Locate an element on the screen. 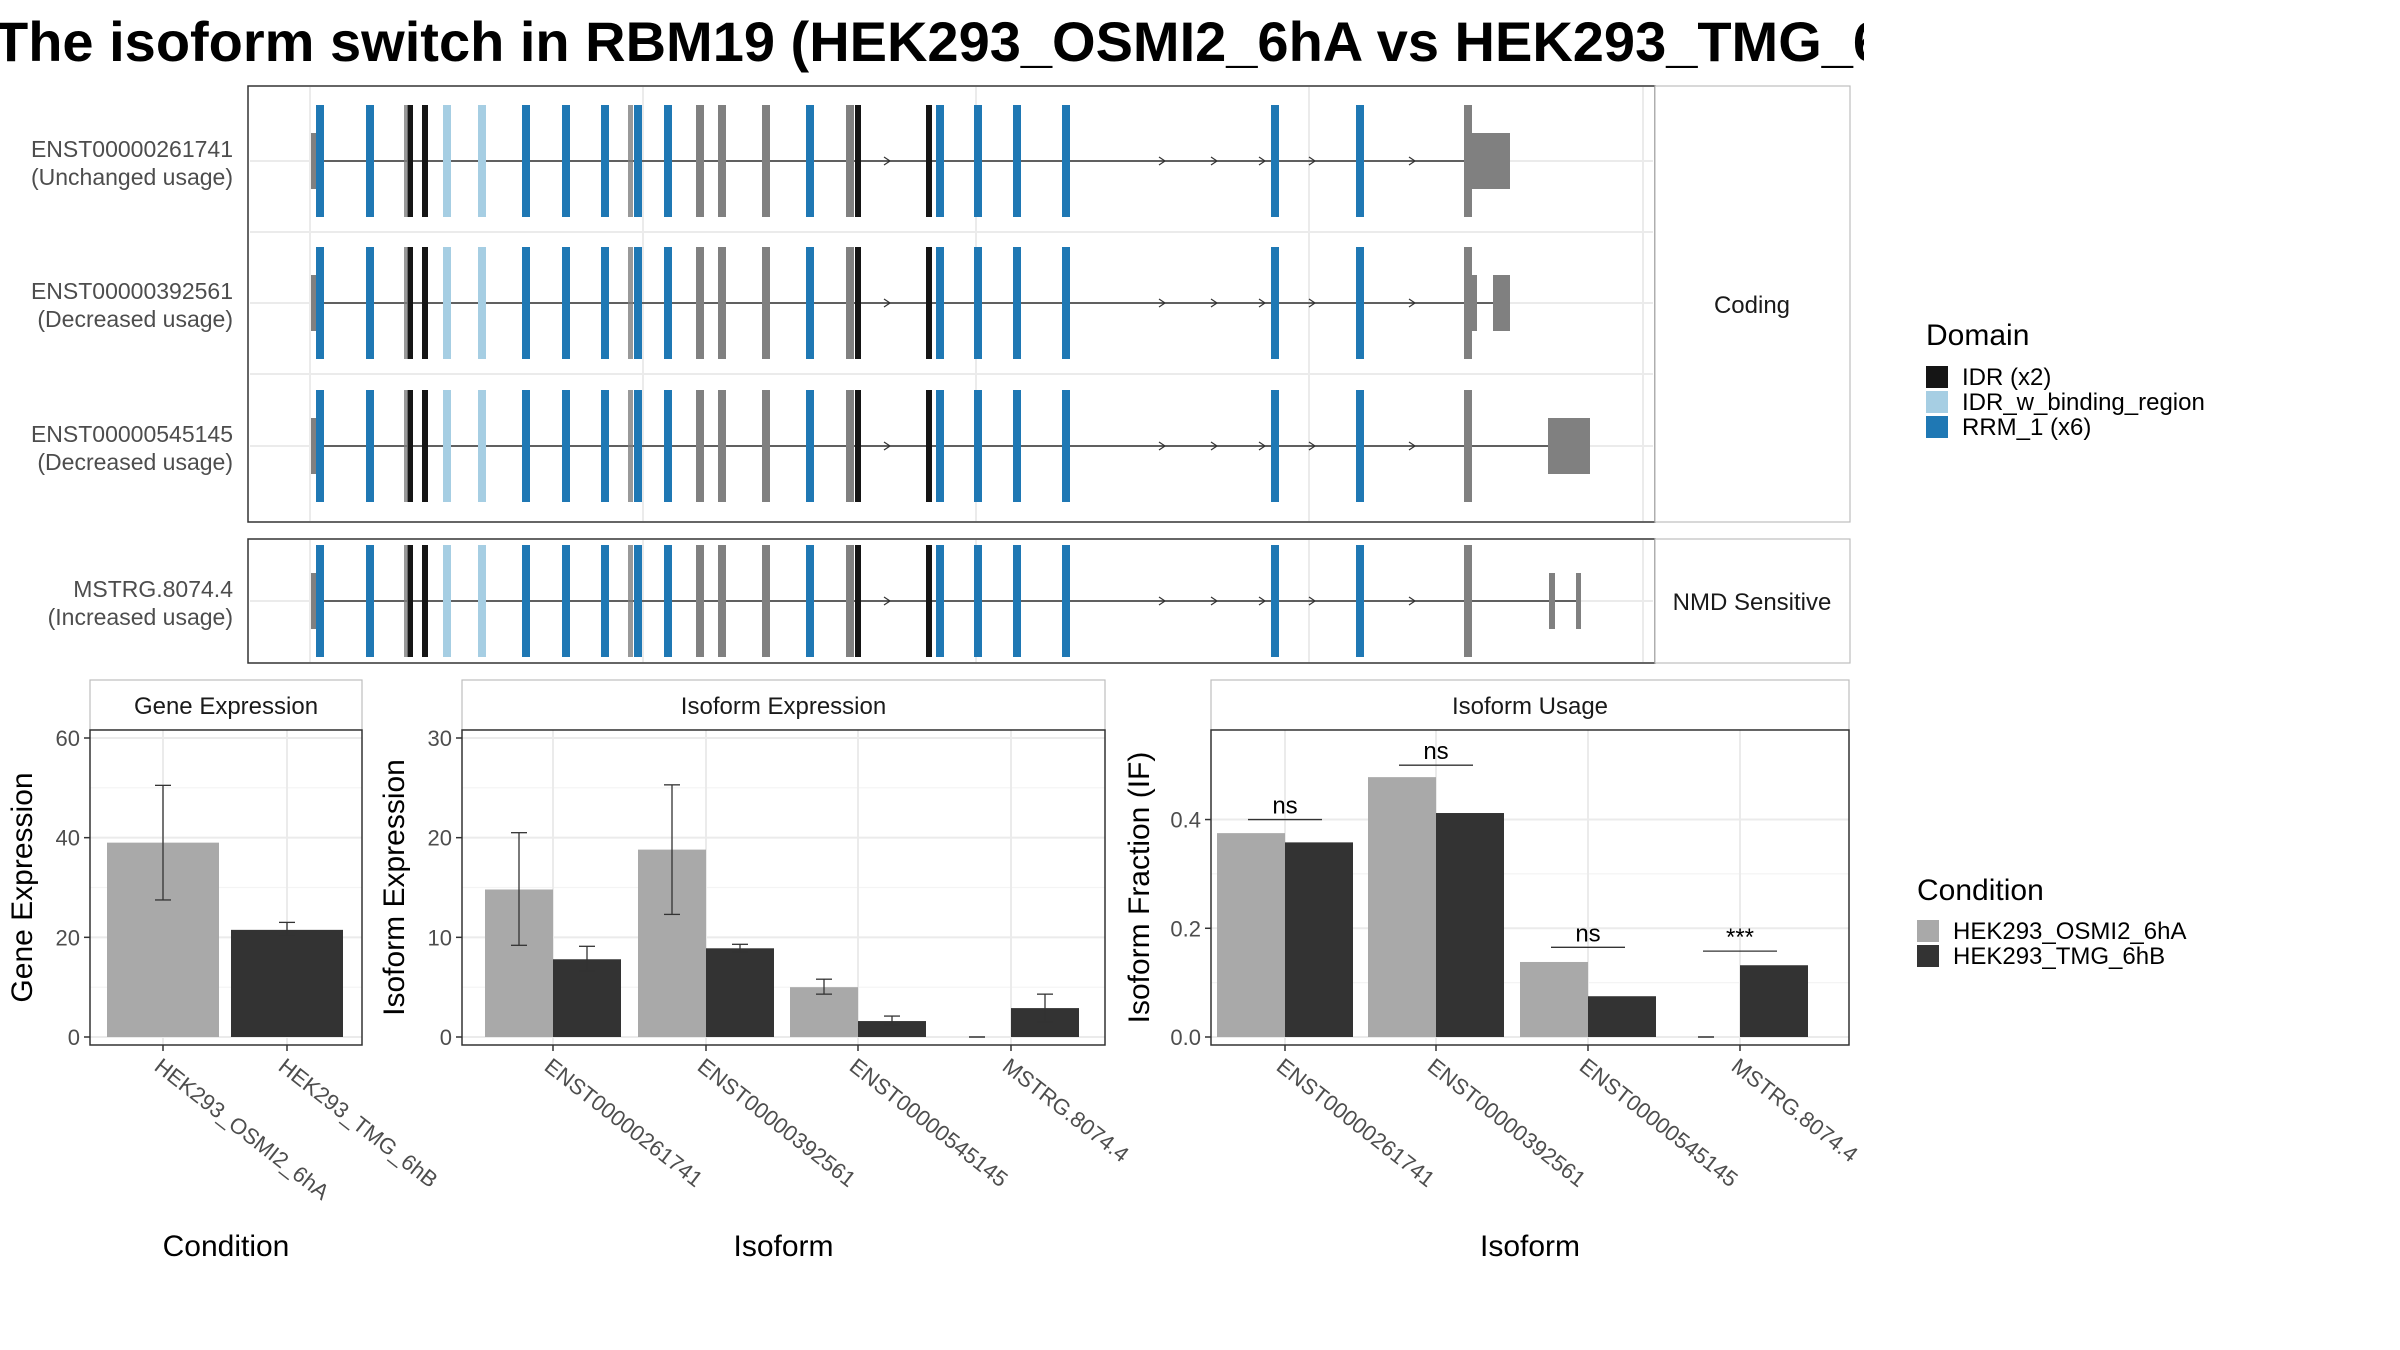 The image size is (2400, 1350). x-axis-title: Isoform is located at coordinates (783, 1246).